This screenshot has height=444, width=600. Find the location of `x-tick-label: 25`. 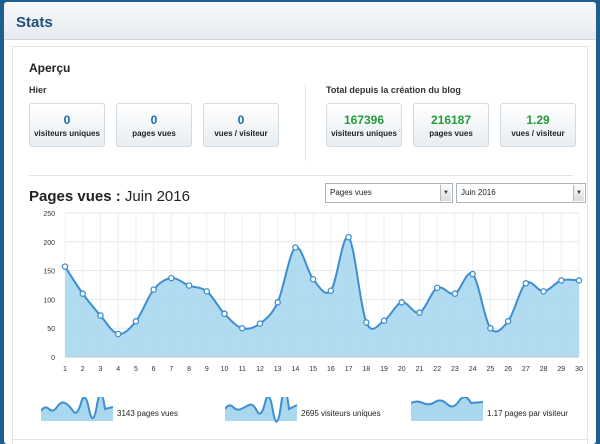

x-tick-label: 25 is located at coordinates (490, 369).